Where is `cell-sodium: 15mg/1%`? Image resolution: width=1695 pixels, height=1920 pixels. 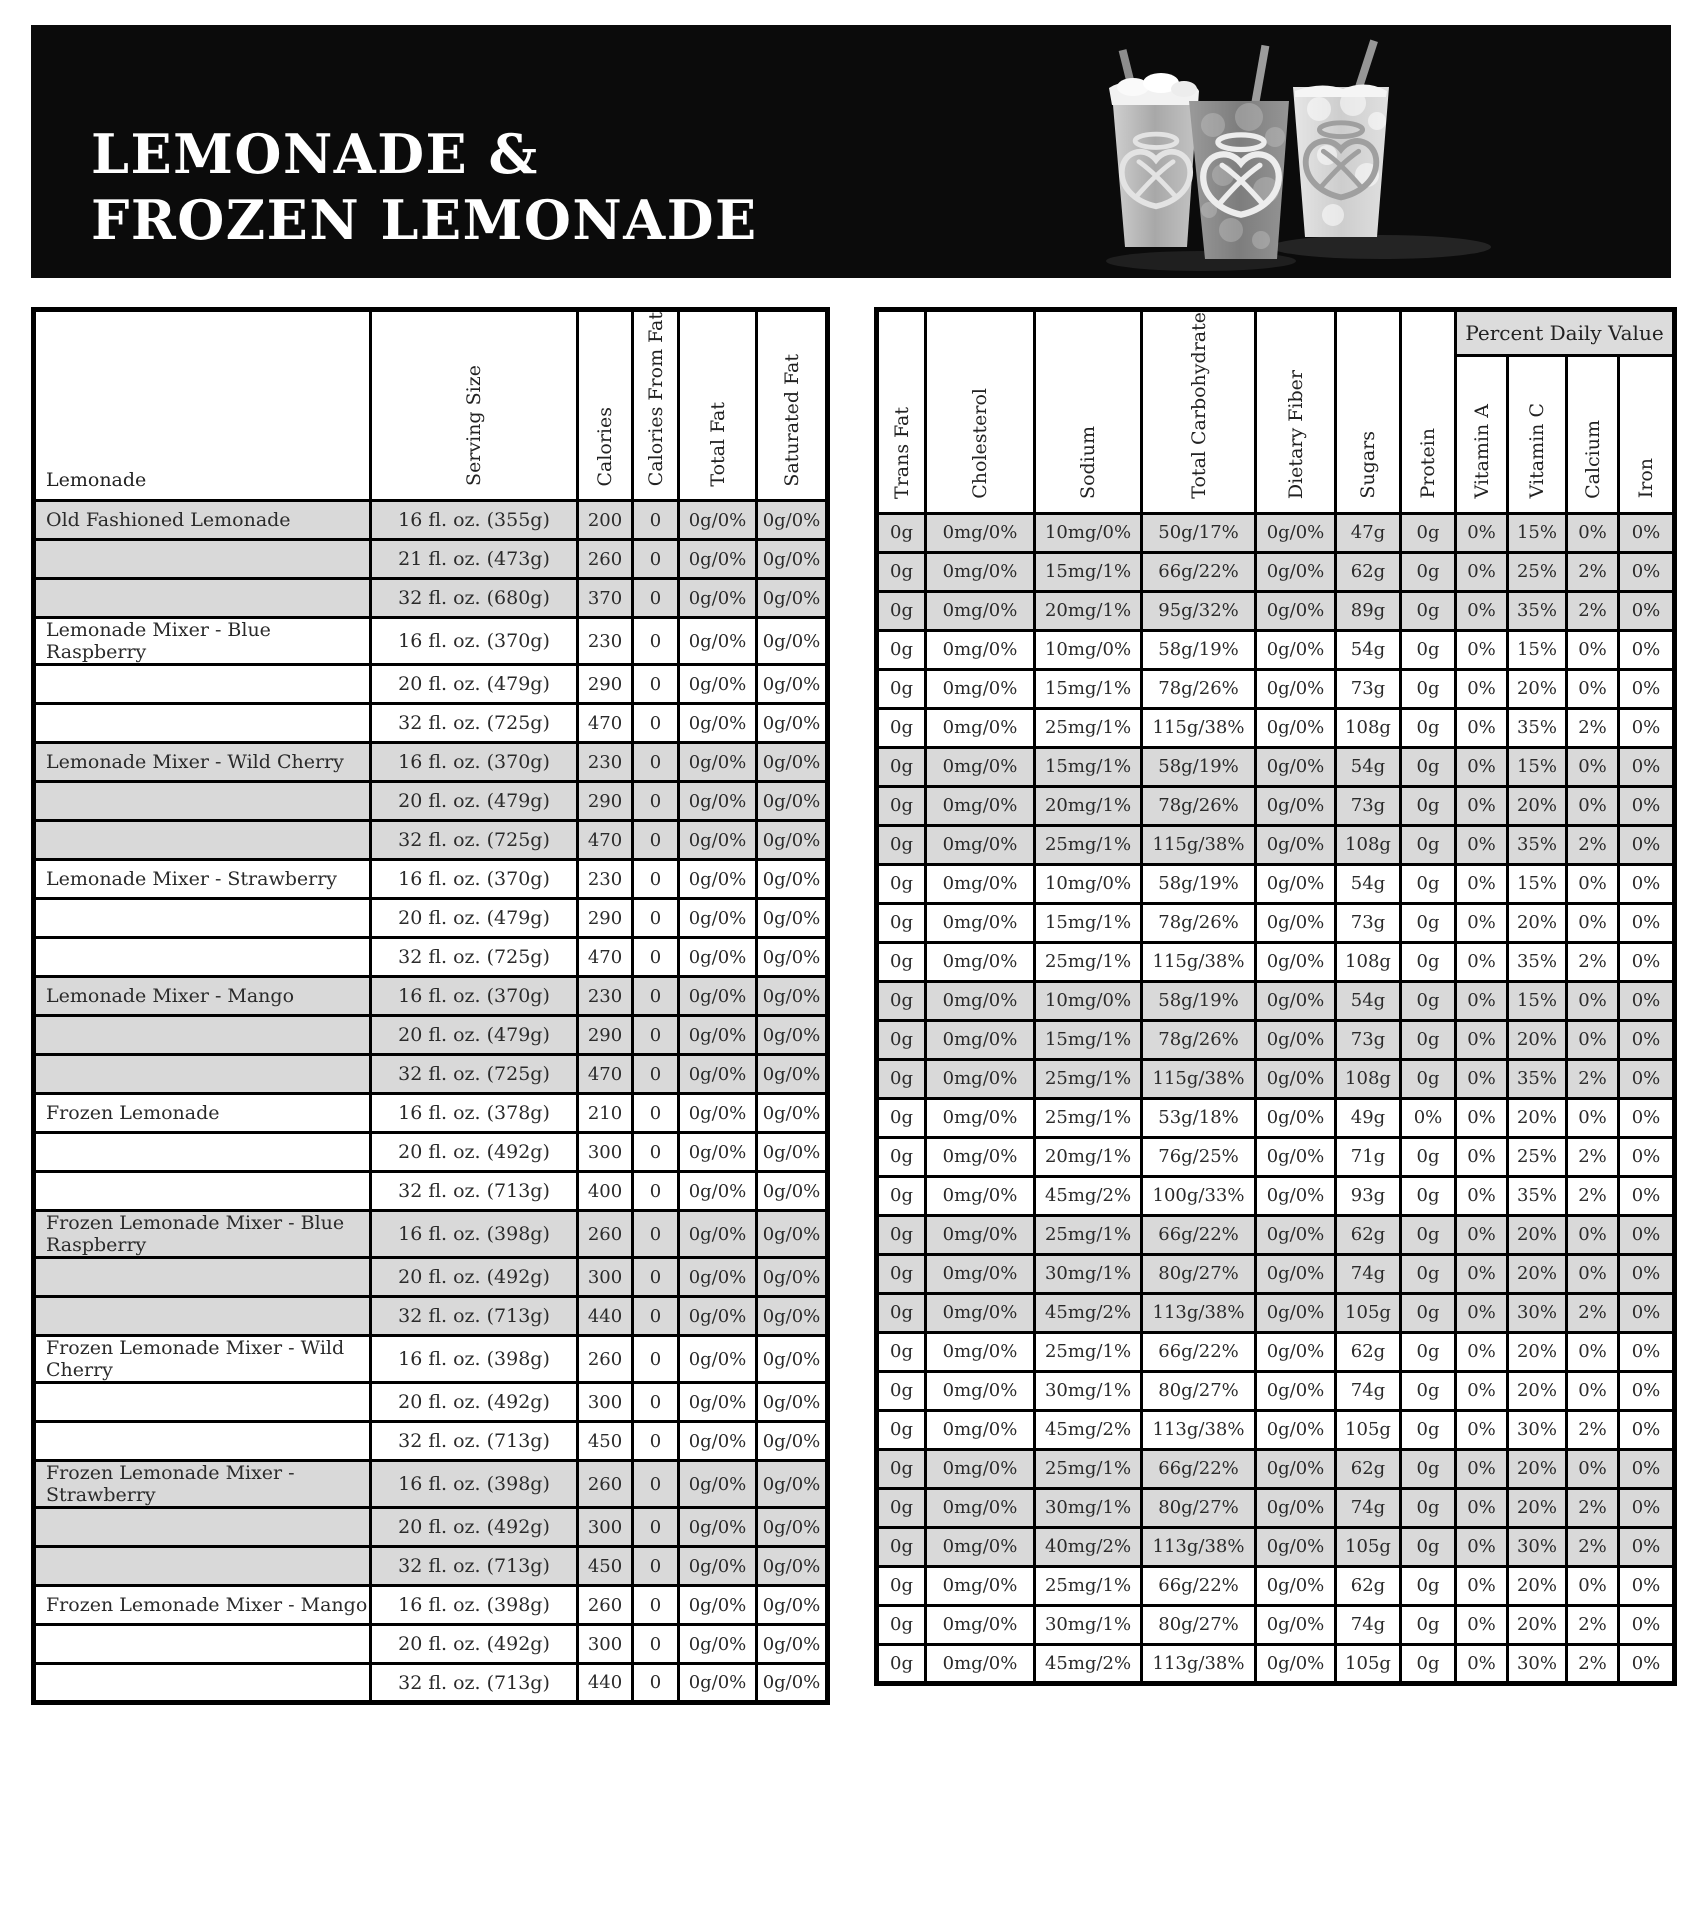 cell-sodium: 15mg/1% is located at coordinates (1088, 766).